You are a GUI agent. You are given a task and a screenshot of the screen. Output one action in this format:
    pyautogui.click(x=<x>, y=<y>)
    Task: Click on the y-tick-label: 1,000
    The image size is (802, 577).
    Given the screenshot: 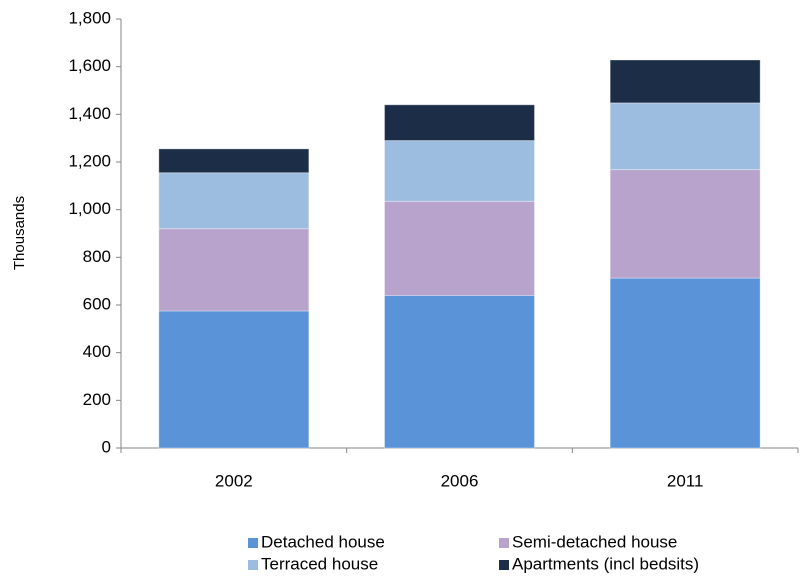 What is the action you would take?
    pyautogui.click(x=89, y=208)
    